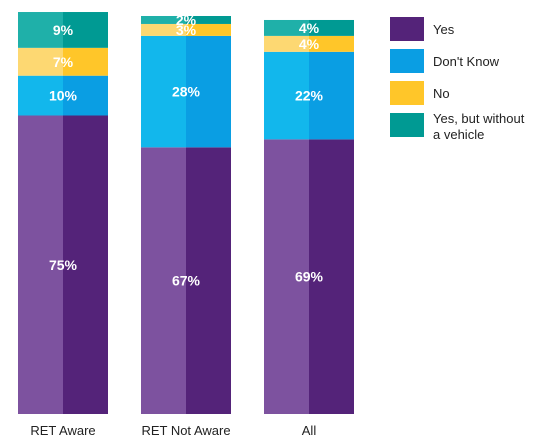  I want to click on category-label: RET Aware, so click(62, 430).